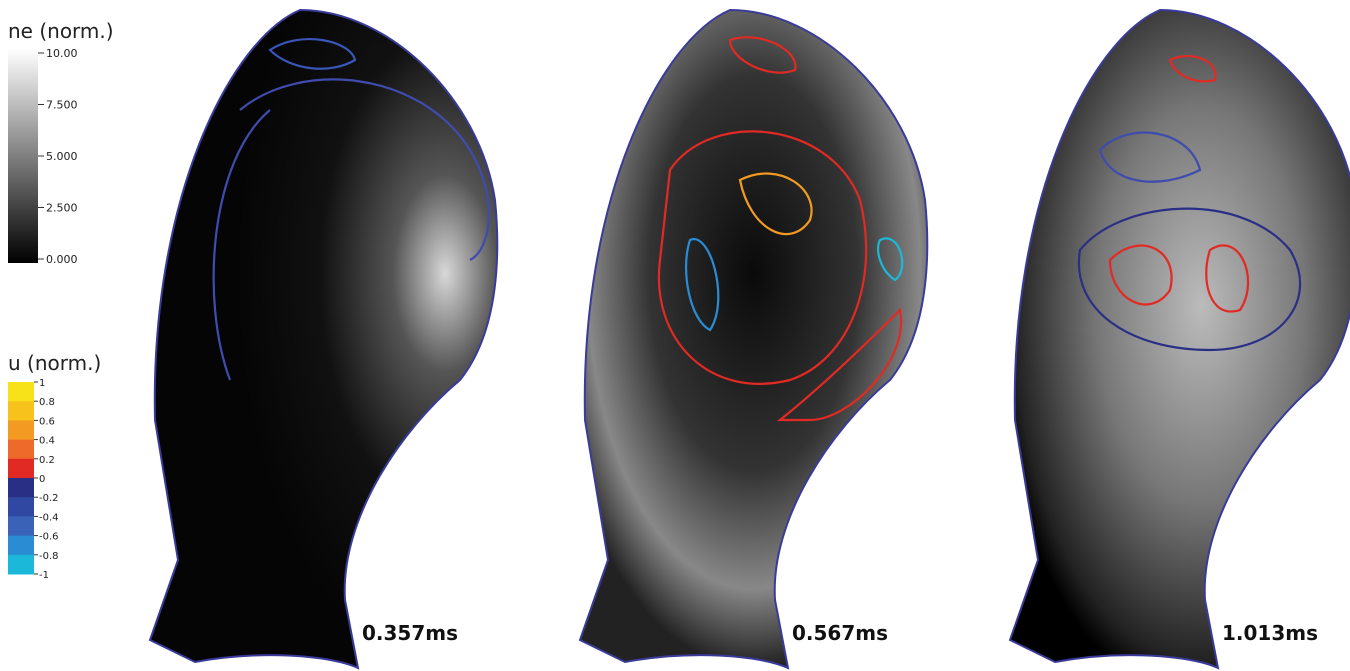 This screenshot has width=1350, height=671. What do you see at coordinates (49, 537) in the screenshot?
I see `tick-label: -0.6` at bounding box center [49, 537].